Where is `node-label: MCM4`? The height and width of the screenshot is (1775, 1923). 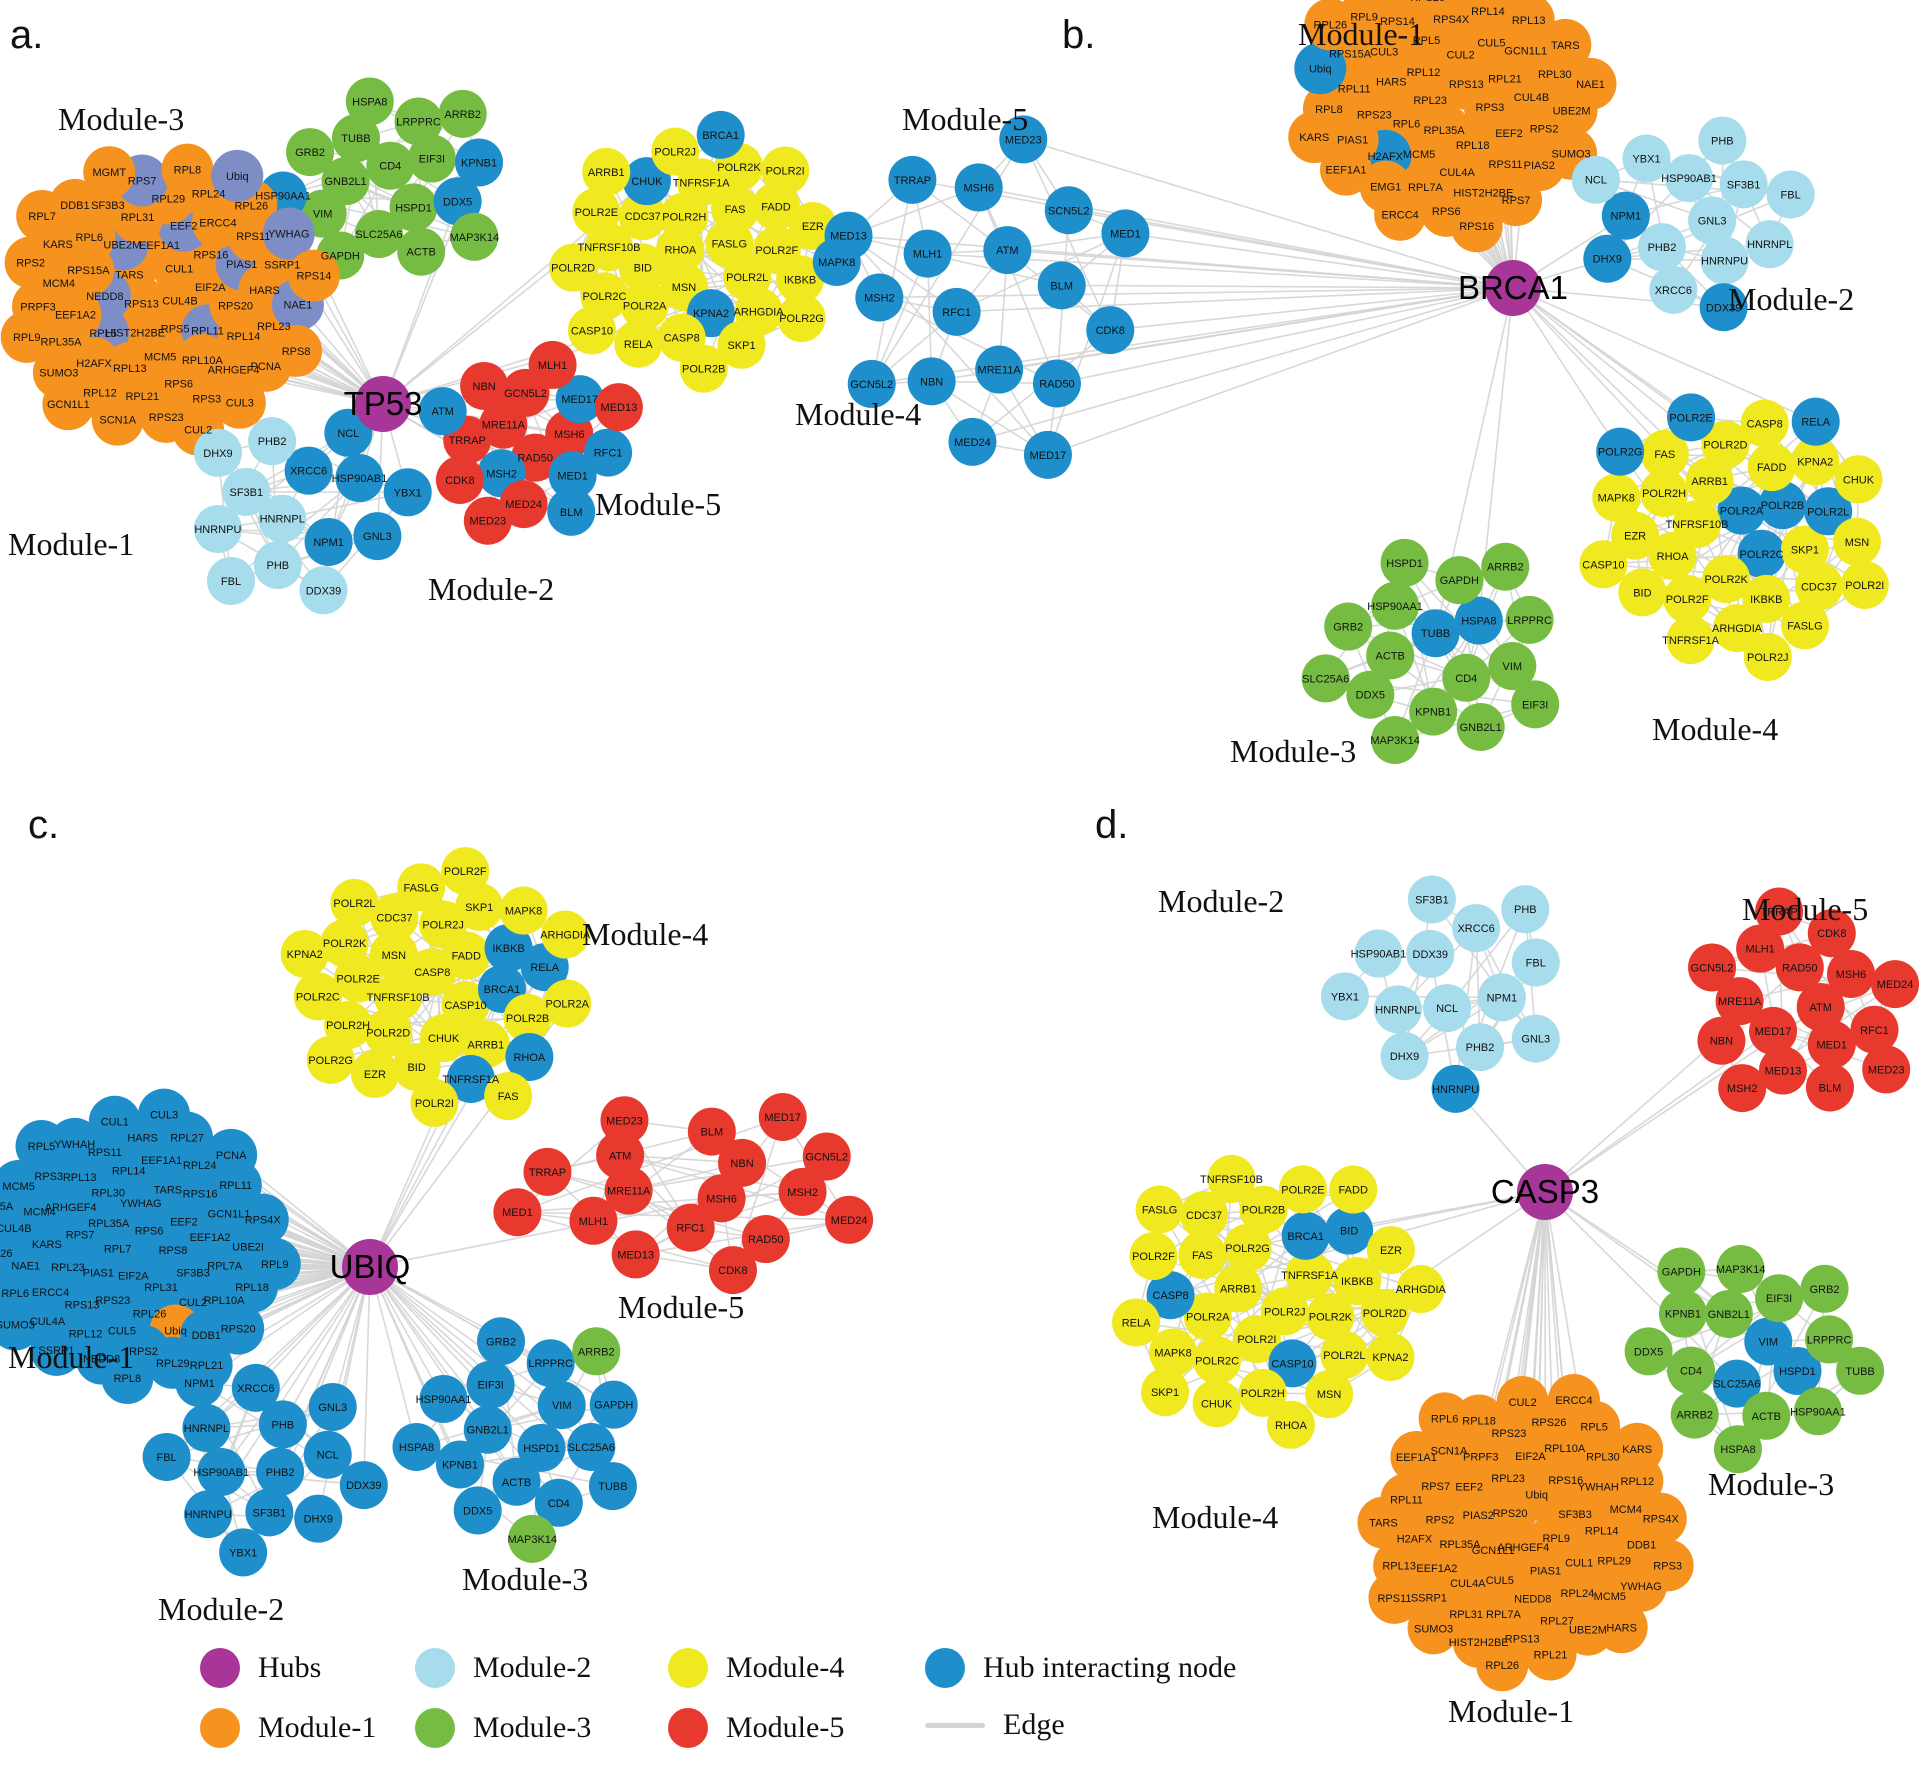 node-label: MCM4 is located at coordinates (39, 1213).